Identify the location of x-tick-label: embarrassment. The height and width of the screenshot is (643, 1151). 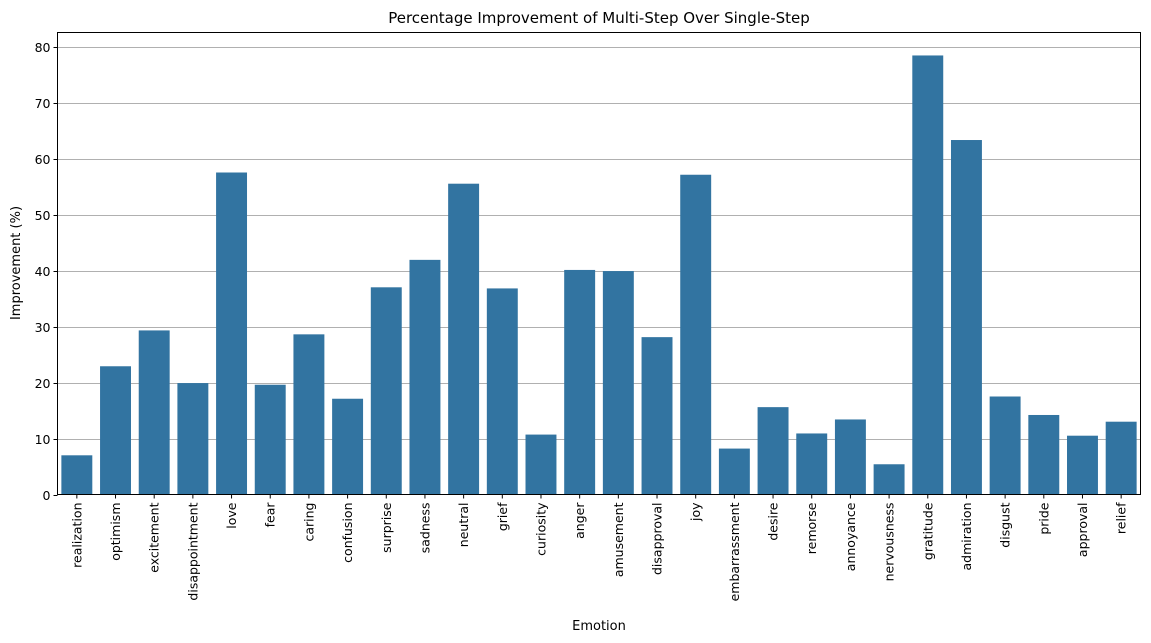
(734, 551).